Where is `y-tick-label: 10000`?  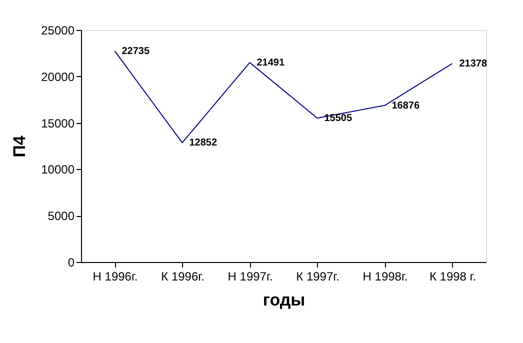 y-tick-label: 10000 is located at coordinates (58, 169).